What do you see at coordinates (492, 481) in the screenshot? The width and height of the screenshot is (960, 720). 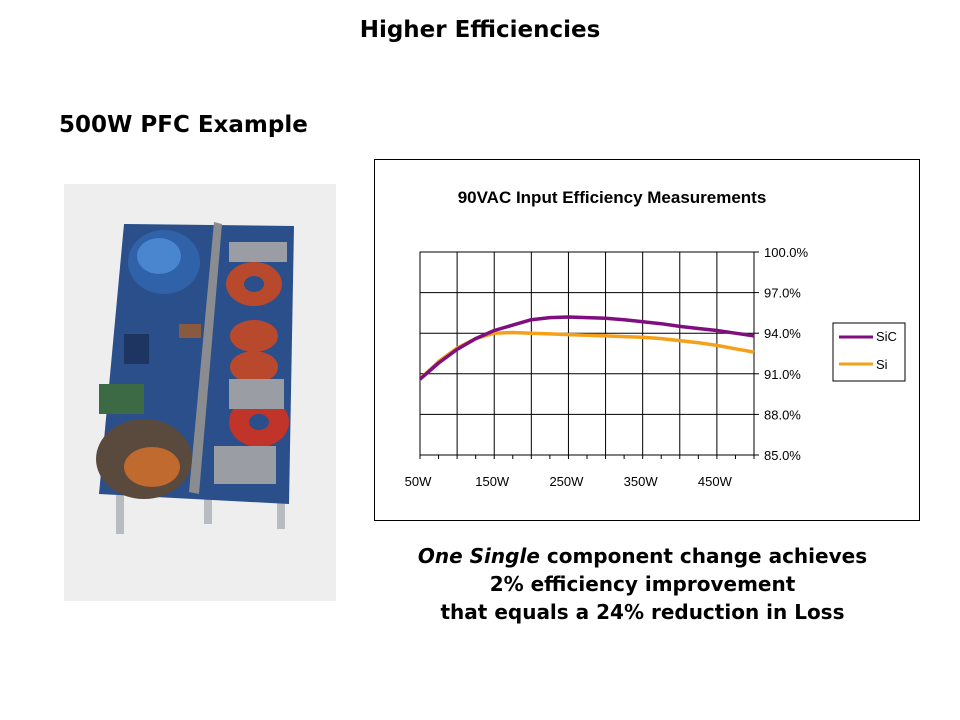 I see `x-tick-label: 150W` at bounding box center [492, 481].